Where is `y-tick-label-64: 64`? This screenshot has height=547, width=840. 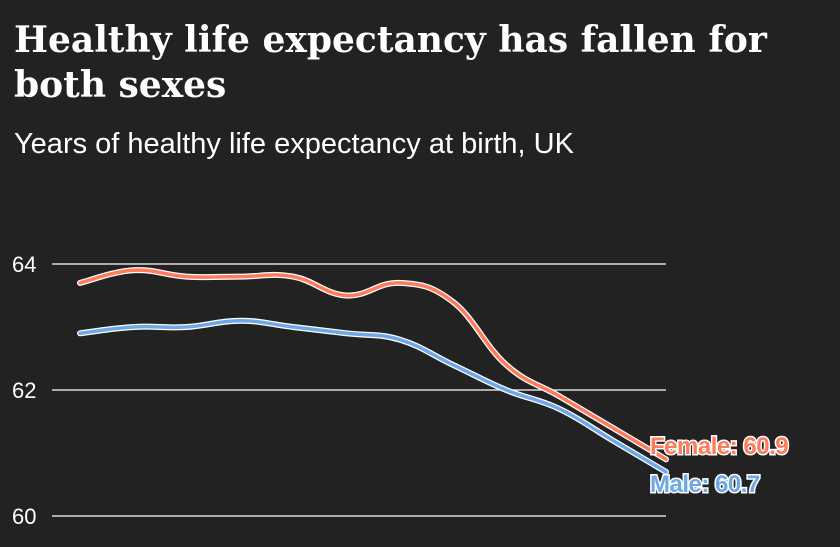 y-tick-label-64: 64 is located at coordinates (24, 264).